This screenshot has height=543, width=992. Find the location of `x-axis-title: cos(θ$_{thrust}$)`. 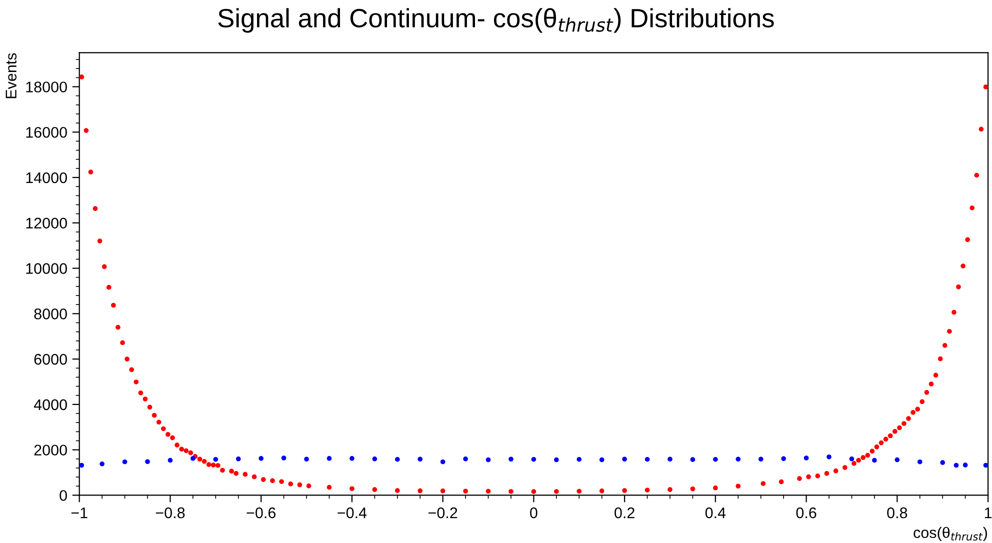

x-axis-title: cos(θ$_{thrust}$) is located at coordinates (950, 534).